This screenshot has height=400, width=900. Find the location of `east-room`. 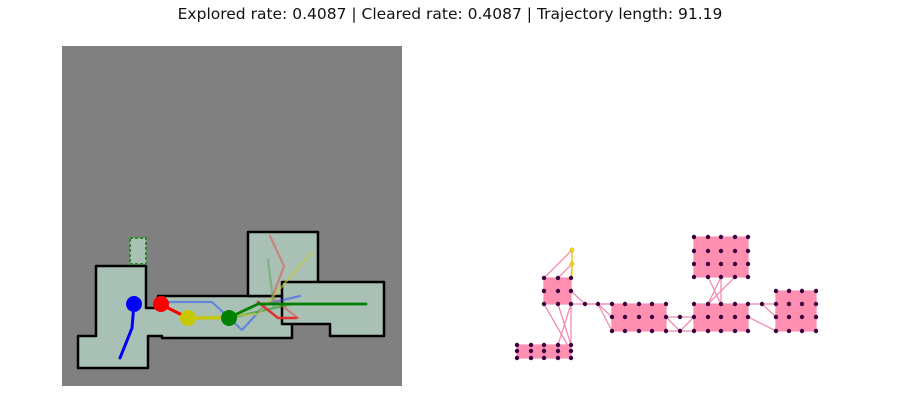

east-room is located at coordinates (333, 309).